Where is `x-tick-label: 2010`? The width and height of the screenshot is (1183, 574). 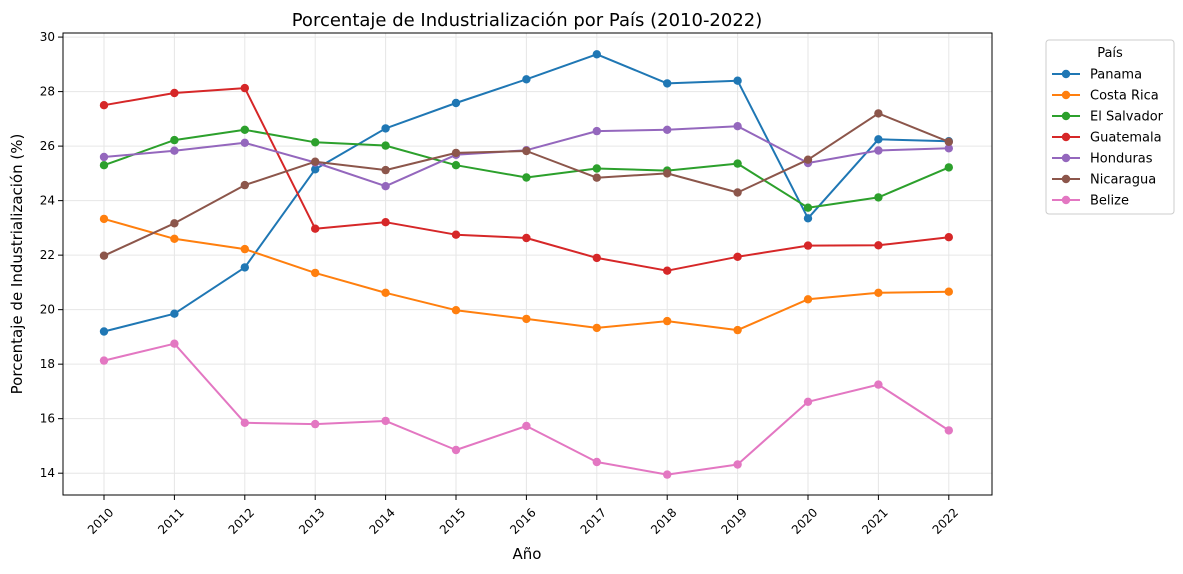
x-tick-label: 2010 is located at coordinates (100, 520).